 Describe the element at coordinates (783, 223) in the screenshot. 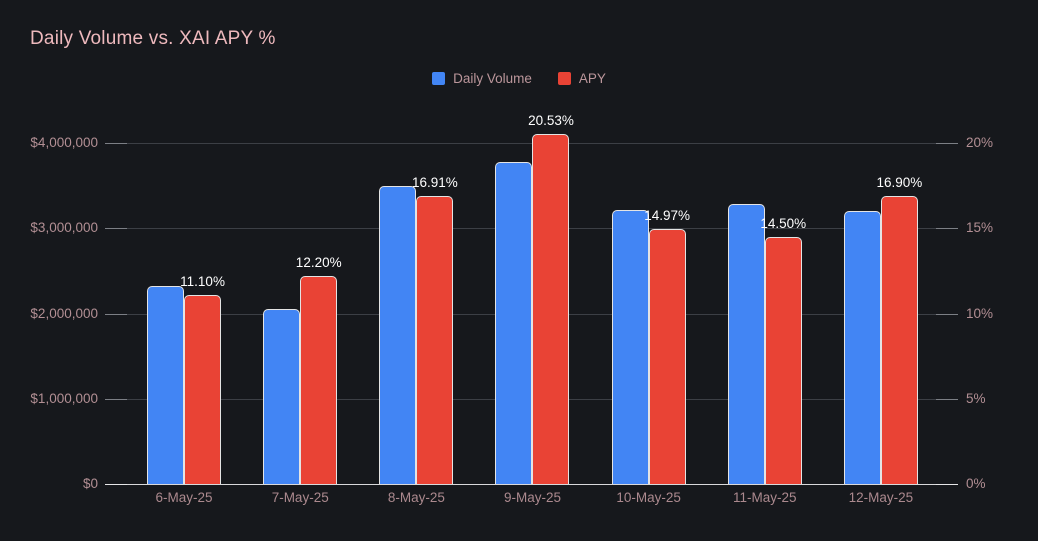

I see `apy-value-label: 14.50%` at that location.